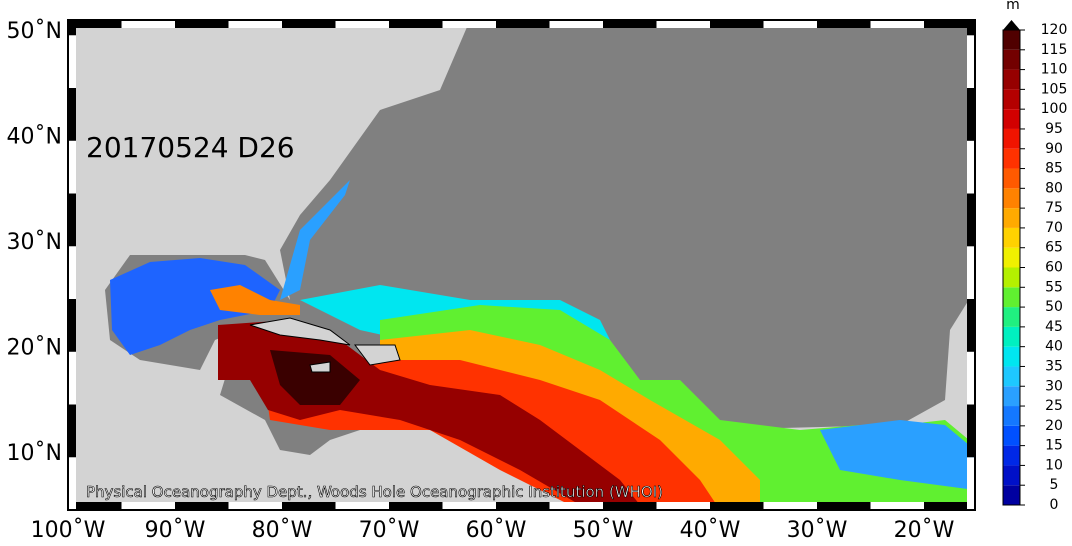 The height and width of the screenshot is (546, 1072). Describe the element at coordinates (1054, 248) in the screenshot. I see `colorbar-tick-label: 65` at that location.